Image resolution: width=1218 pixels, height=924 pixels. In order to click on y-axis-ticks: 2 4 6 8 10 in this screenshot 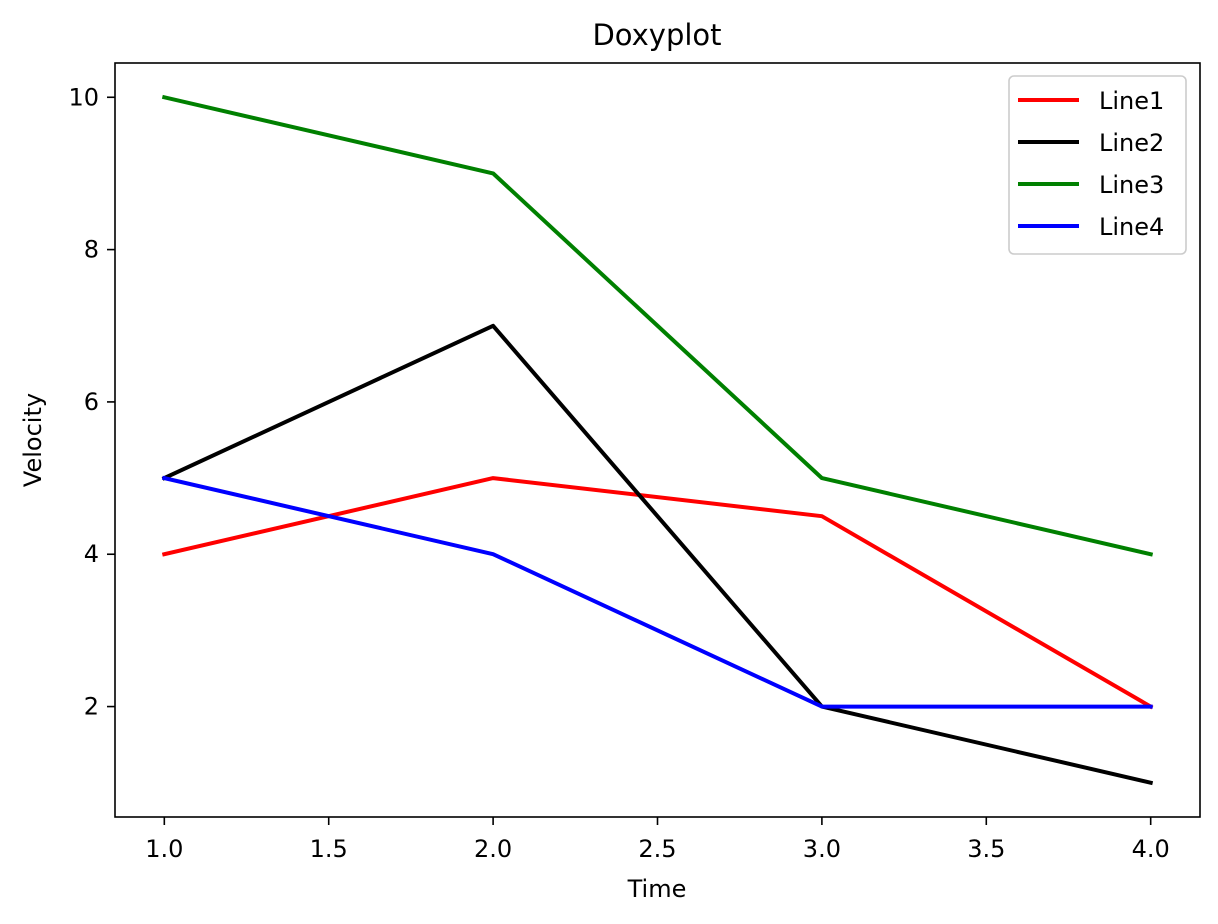, I will do `click(91, 402)`.